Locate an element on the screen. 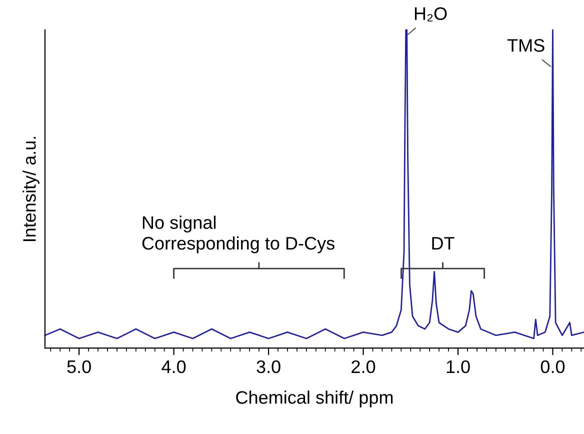 The width and height of the screenshot is (584, 434). x-tick-label: 5.0 is located at coordinates (79, 367).